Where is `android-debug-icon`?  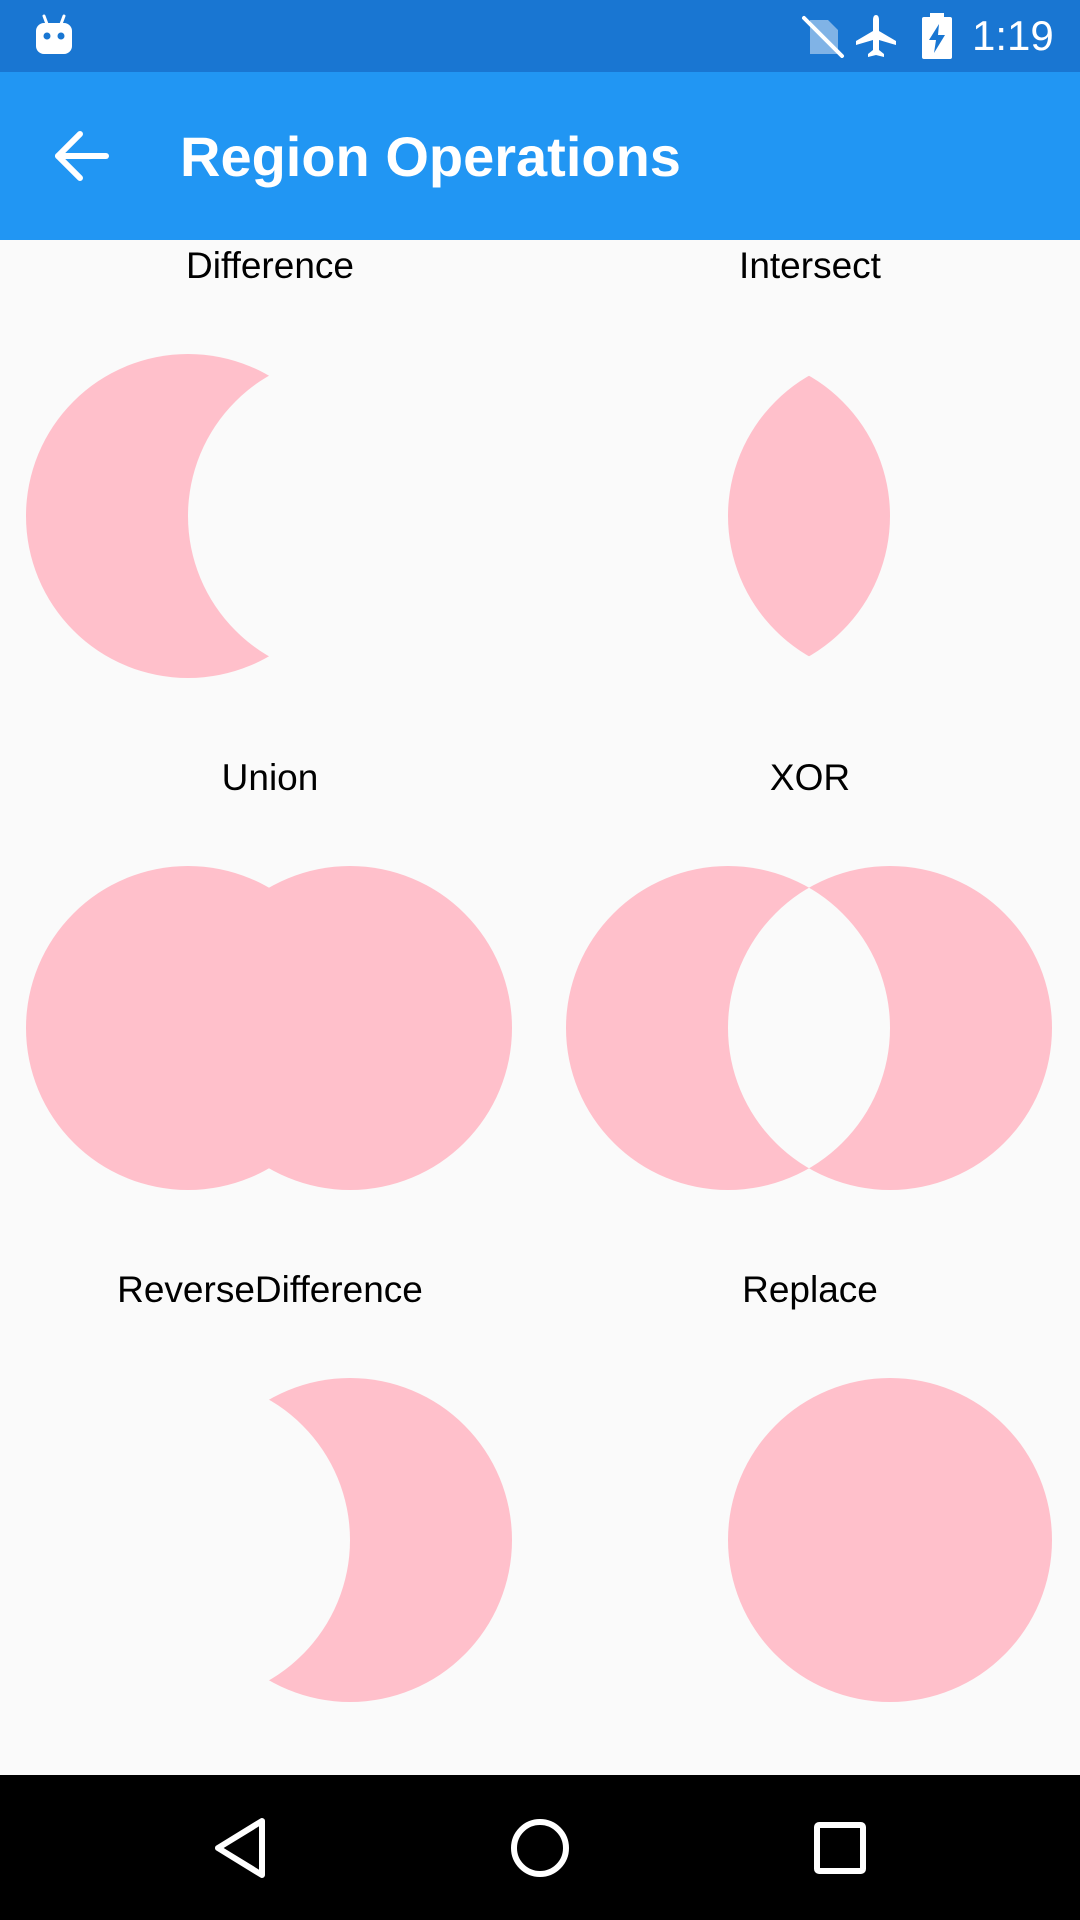
android-debug-icon is located at coordinates (54, 34).